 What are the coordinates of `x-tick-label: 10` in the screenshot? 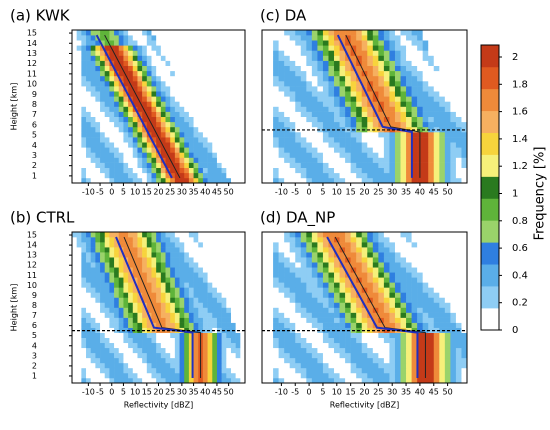 It's located at (337, 192).